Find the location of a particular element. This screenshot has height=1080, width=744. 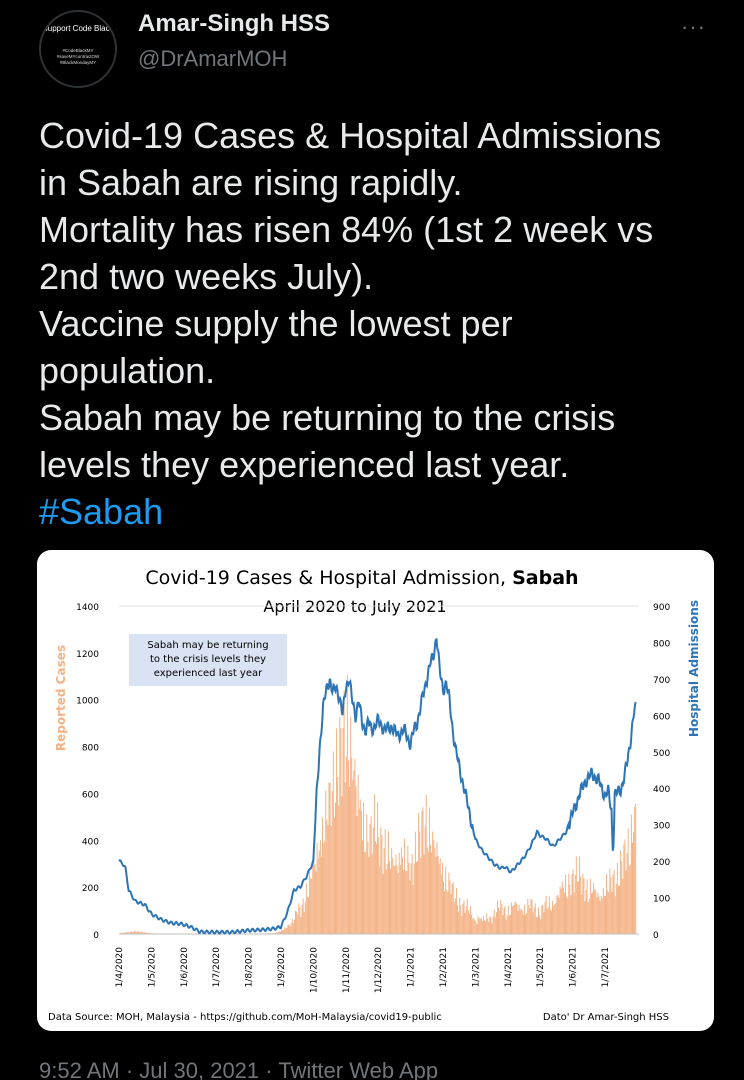

right-tick-label: 0 is located at coordinates (656, 936).